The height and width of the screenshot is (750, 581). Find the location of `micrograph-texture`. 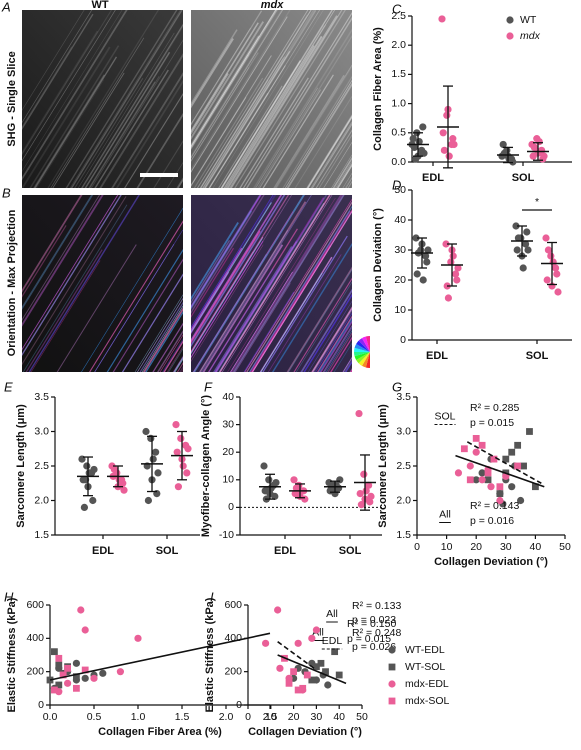

micrograph-texture is located at coordinates (102, 283).